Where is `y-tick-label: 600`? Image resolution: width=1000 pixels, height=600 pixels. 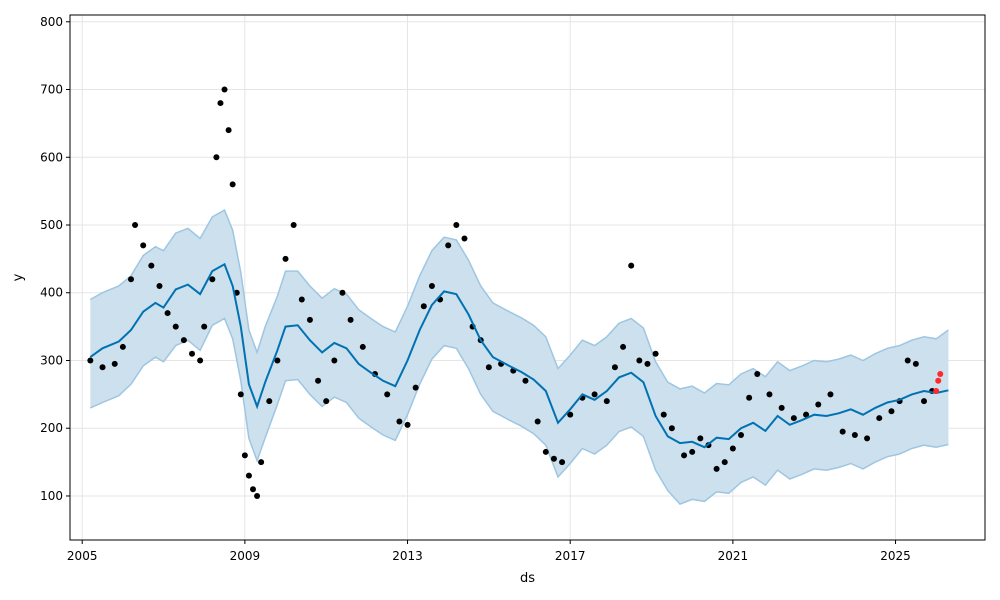 y-tick-label: 600 is located at coordinates (51, 157).